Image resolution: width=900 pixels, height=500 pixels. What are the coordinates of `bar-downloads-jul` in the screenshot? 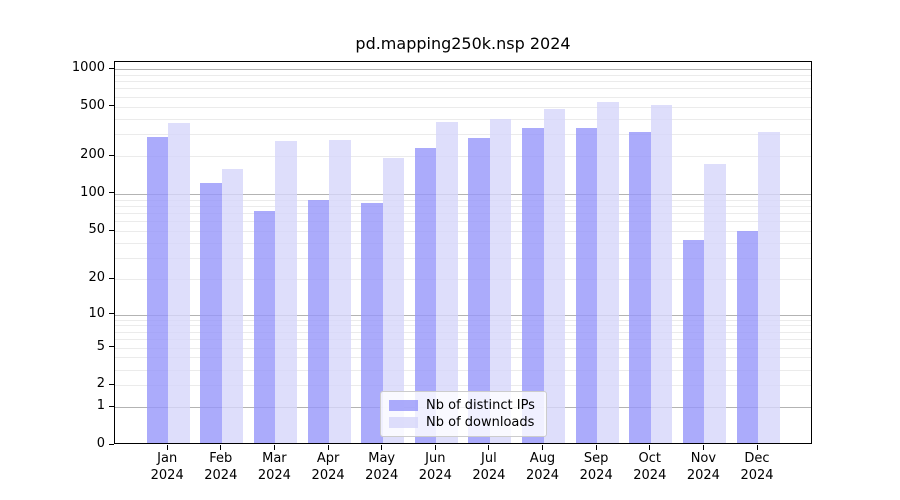 It's located at (500, 280).